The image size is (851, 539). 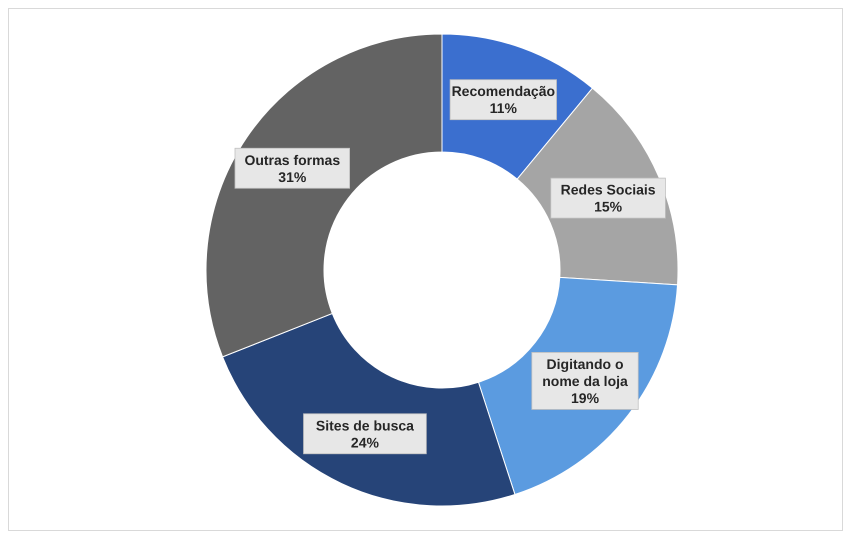 I want to click on slice-label: Redes Sociais, so click(x=608, y=190).